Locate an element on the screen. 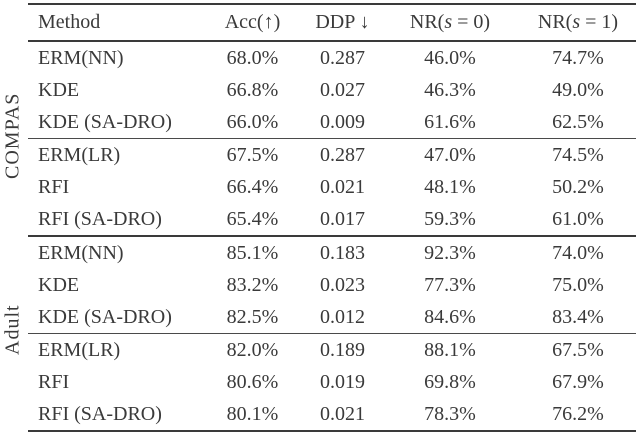 The height and width of the screenshot is (435, 640). nr0-cell: 69.8% is located at coordinates (450, 381).